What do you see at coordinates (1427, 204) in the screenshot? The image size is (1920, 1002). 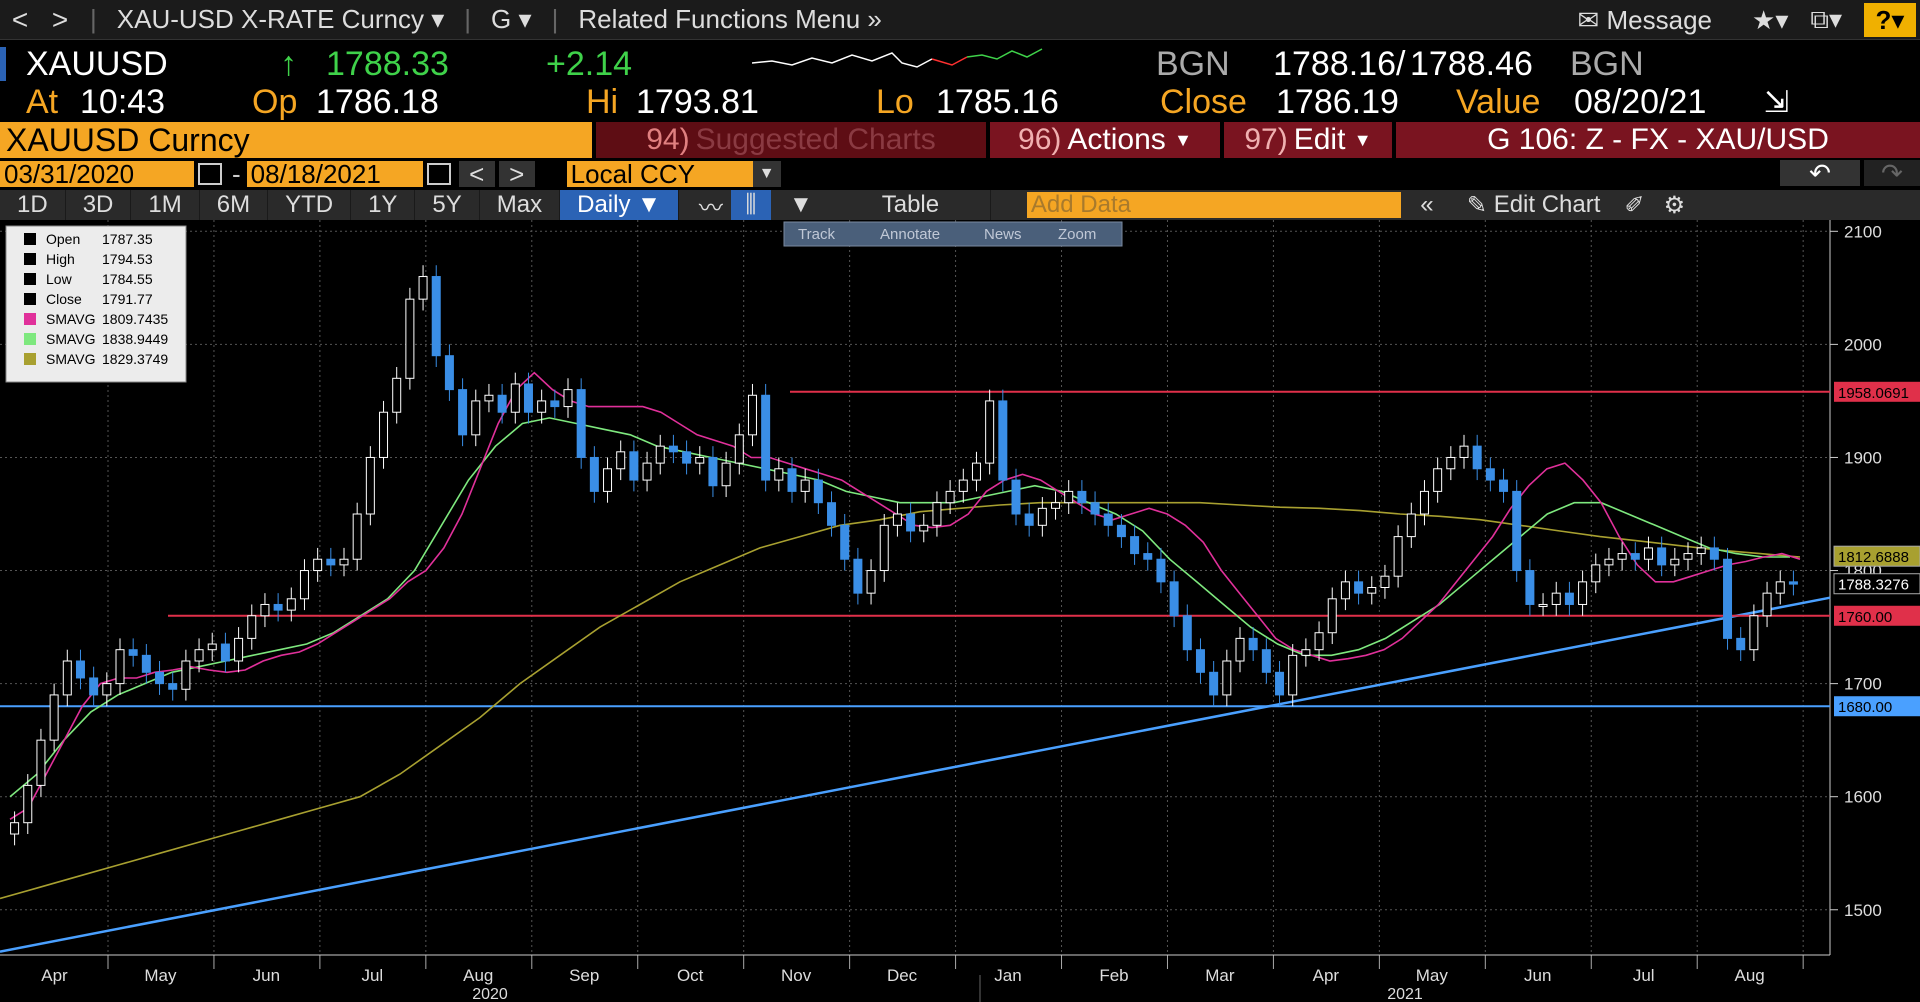 I see `collapse-icon: «` at bounding box center [1427, 204].